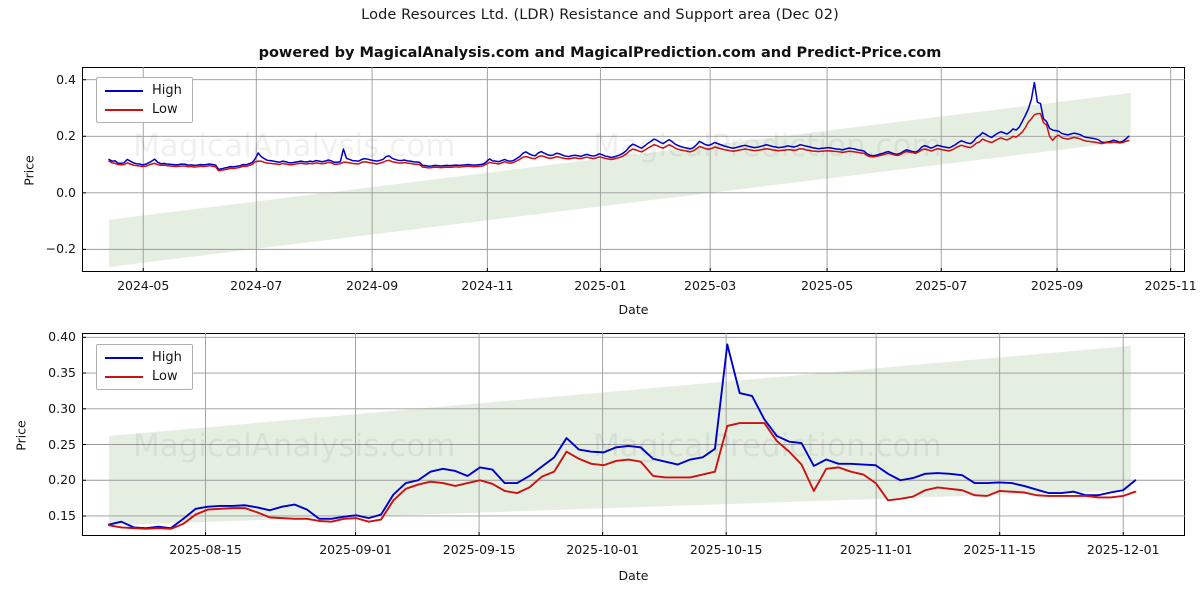 The height and width of the screenshot is (600, 1200). I want to click on legend-entry-low: Low, so click(143, 109).